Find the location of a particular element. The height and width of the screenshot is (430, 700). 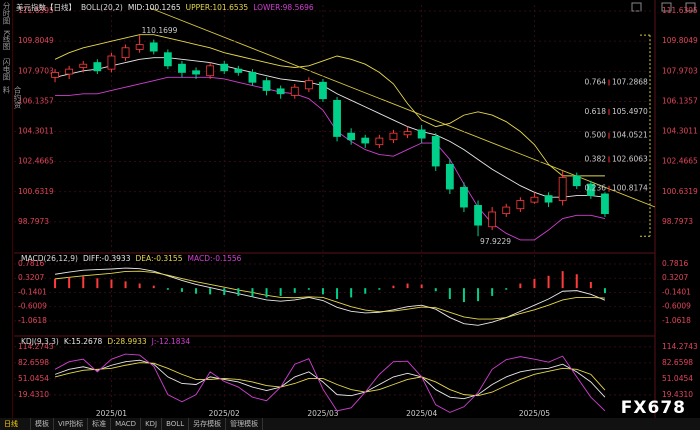

low-annotation: 97.9229 is located at coordinates (495, 241).